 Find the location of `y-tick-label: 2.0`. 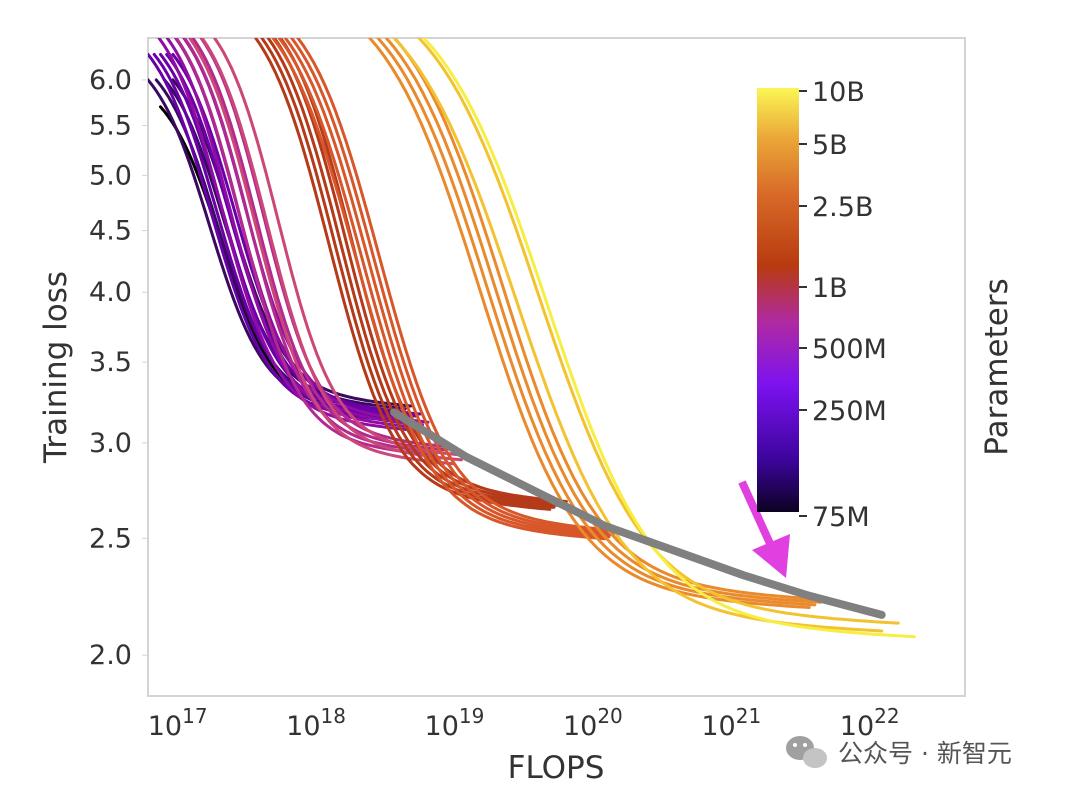

y-tick-label: 2.0 is located at coordinates (110, 655).